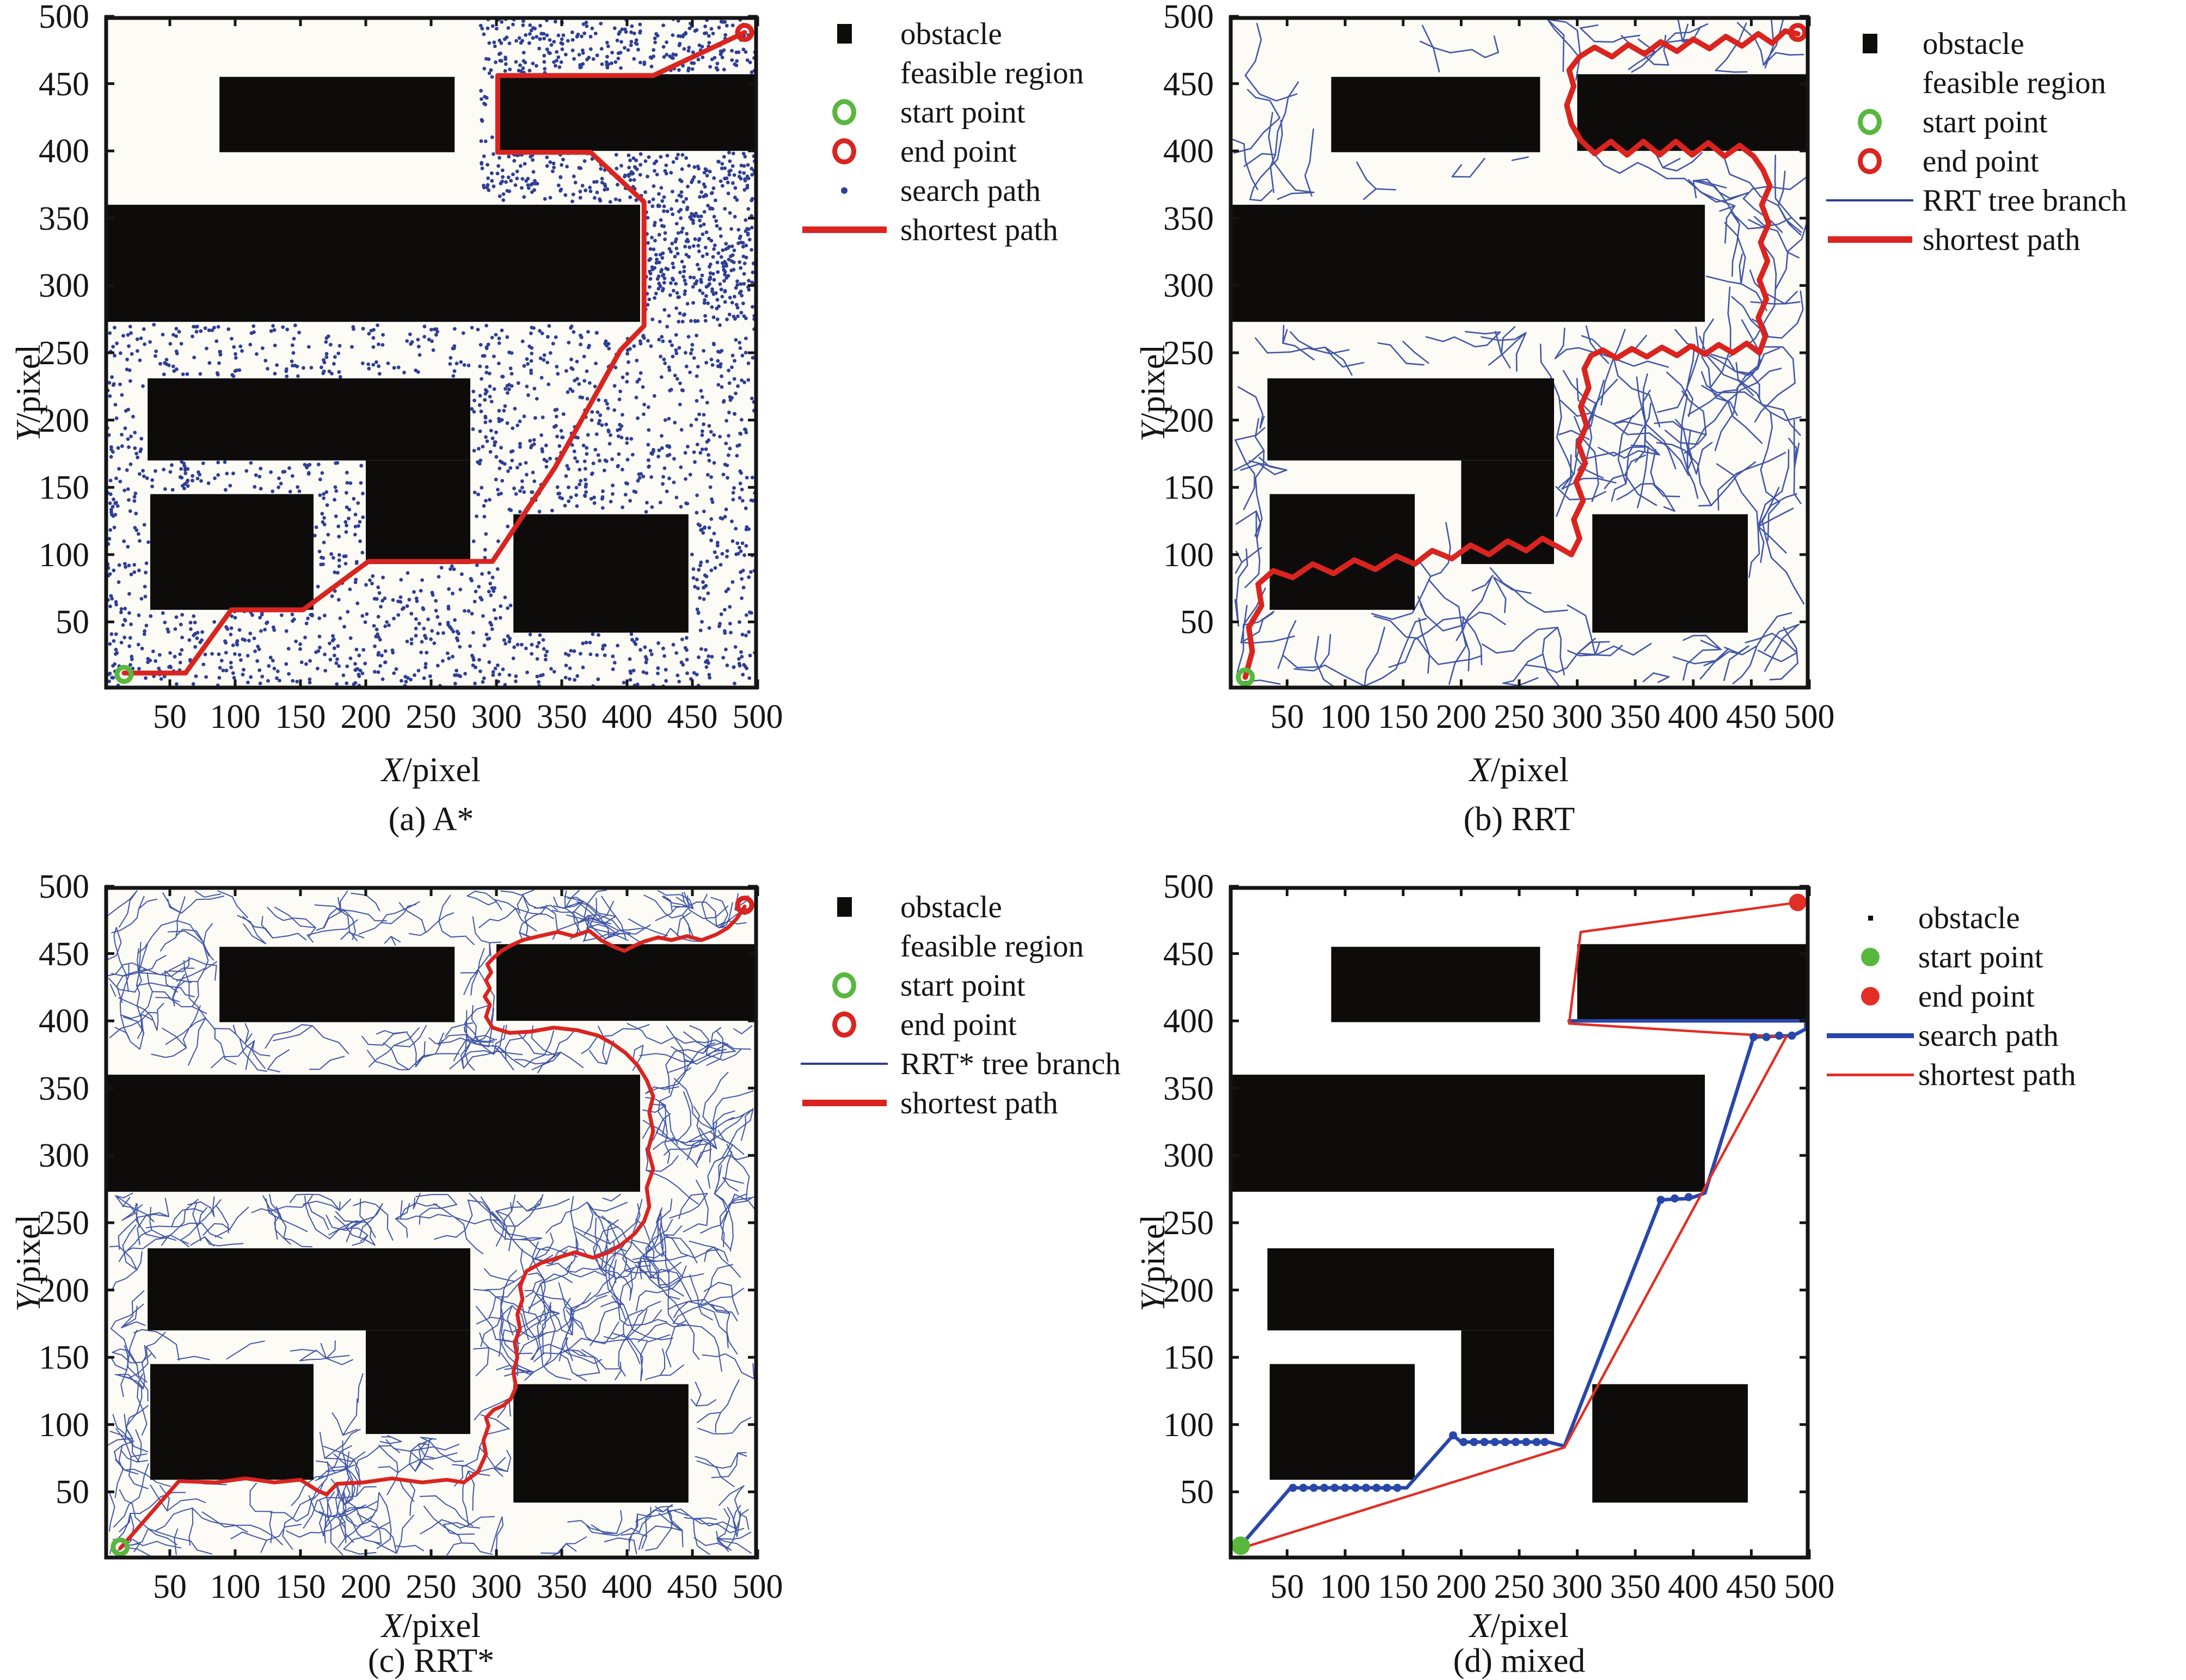 The height and width of the screenshot is (1680, 2186). Describe the element at coordinates (28, 432) in the screenshot. I see `y-axis-variable: Y` at that location.